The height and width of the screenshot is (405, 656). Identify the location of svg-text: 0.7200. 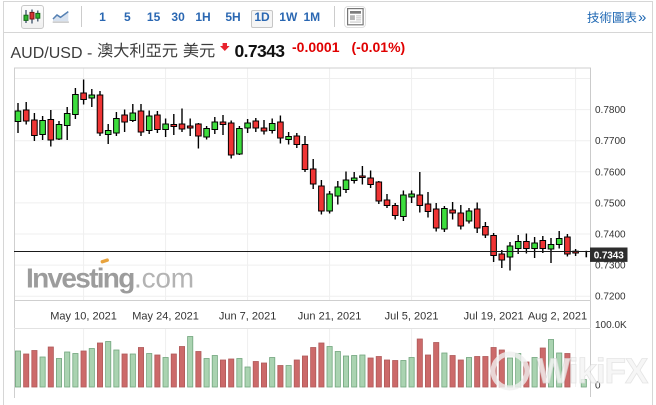
(610, 297).